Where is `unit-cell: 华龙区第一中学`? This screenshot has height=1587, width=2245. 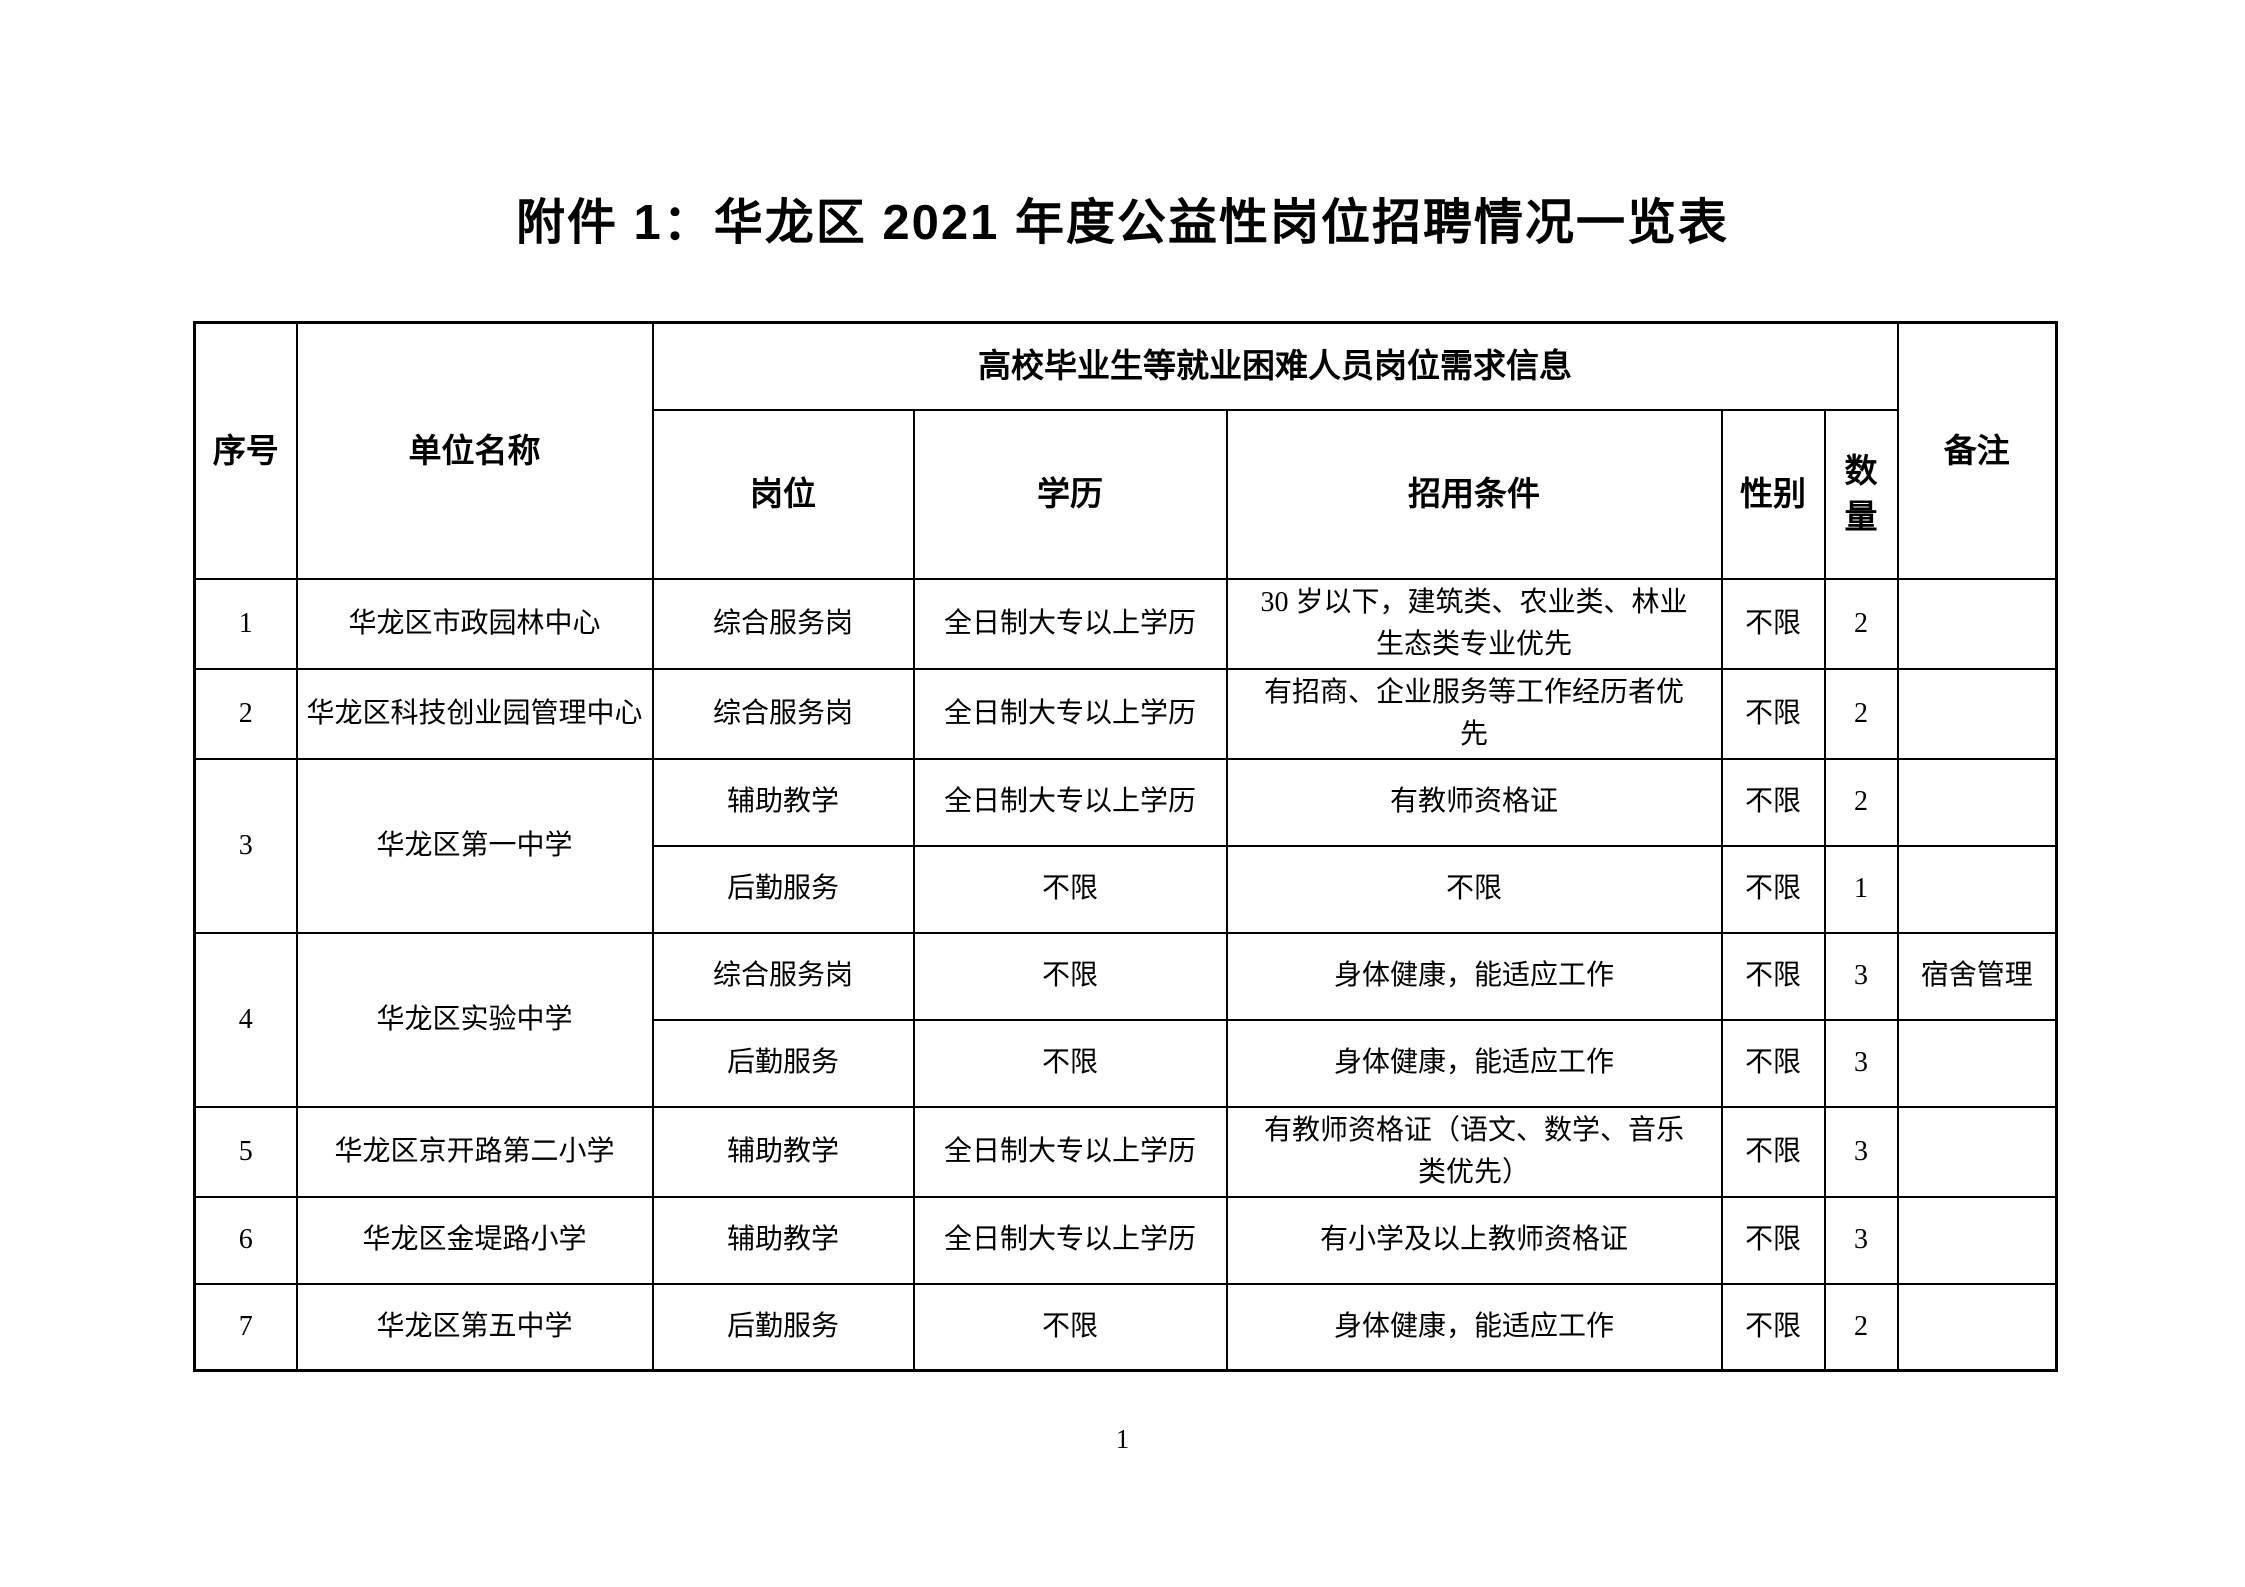
unit-cell: 华龙区第一中学 is located at coordinates (474, 845).